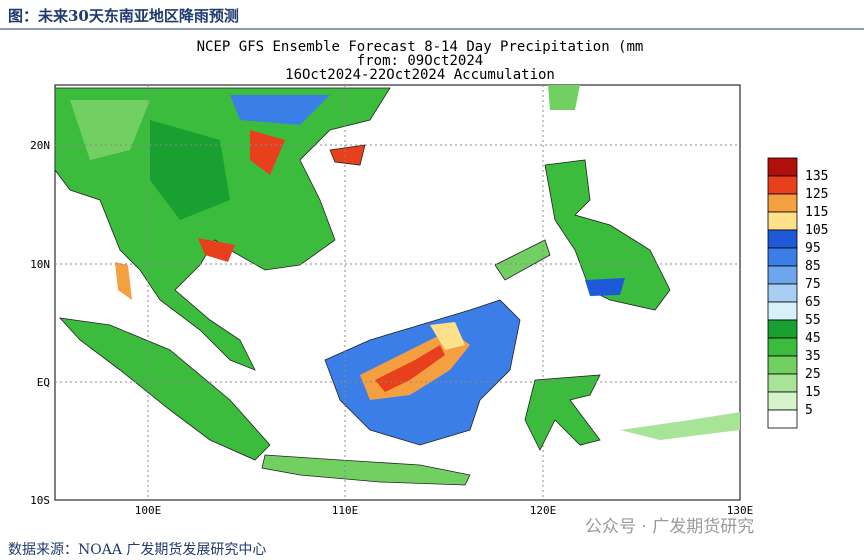 The image size is (864, 560). Describe the element at coordinates (813, 356) in the screenshot. I see `legend-label: 35` at that location.